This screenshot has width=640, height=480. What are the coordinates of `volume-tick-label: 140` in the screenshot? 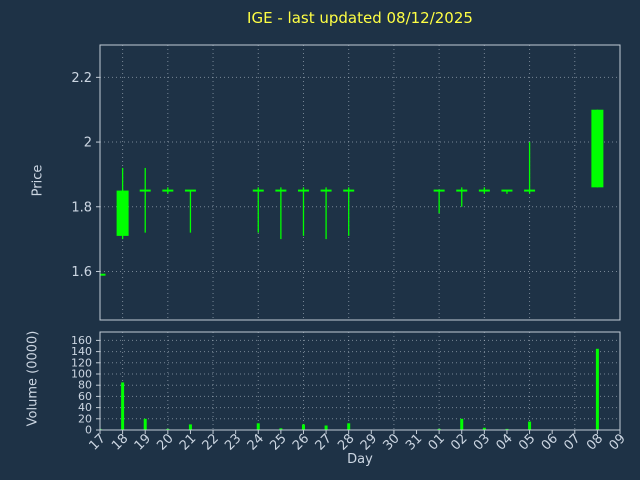 It's located at (81, 351).